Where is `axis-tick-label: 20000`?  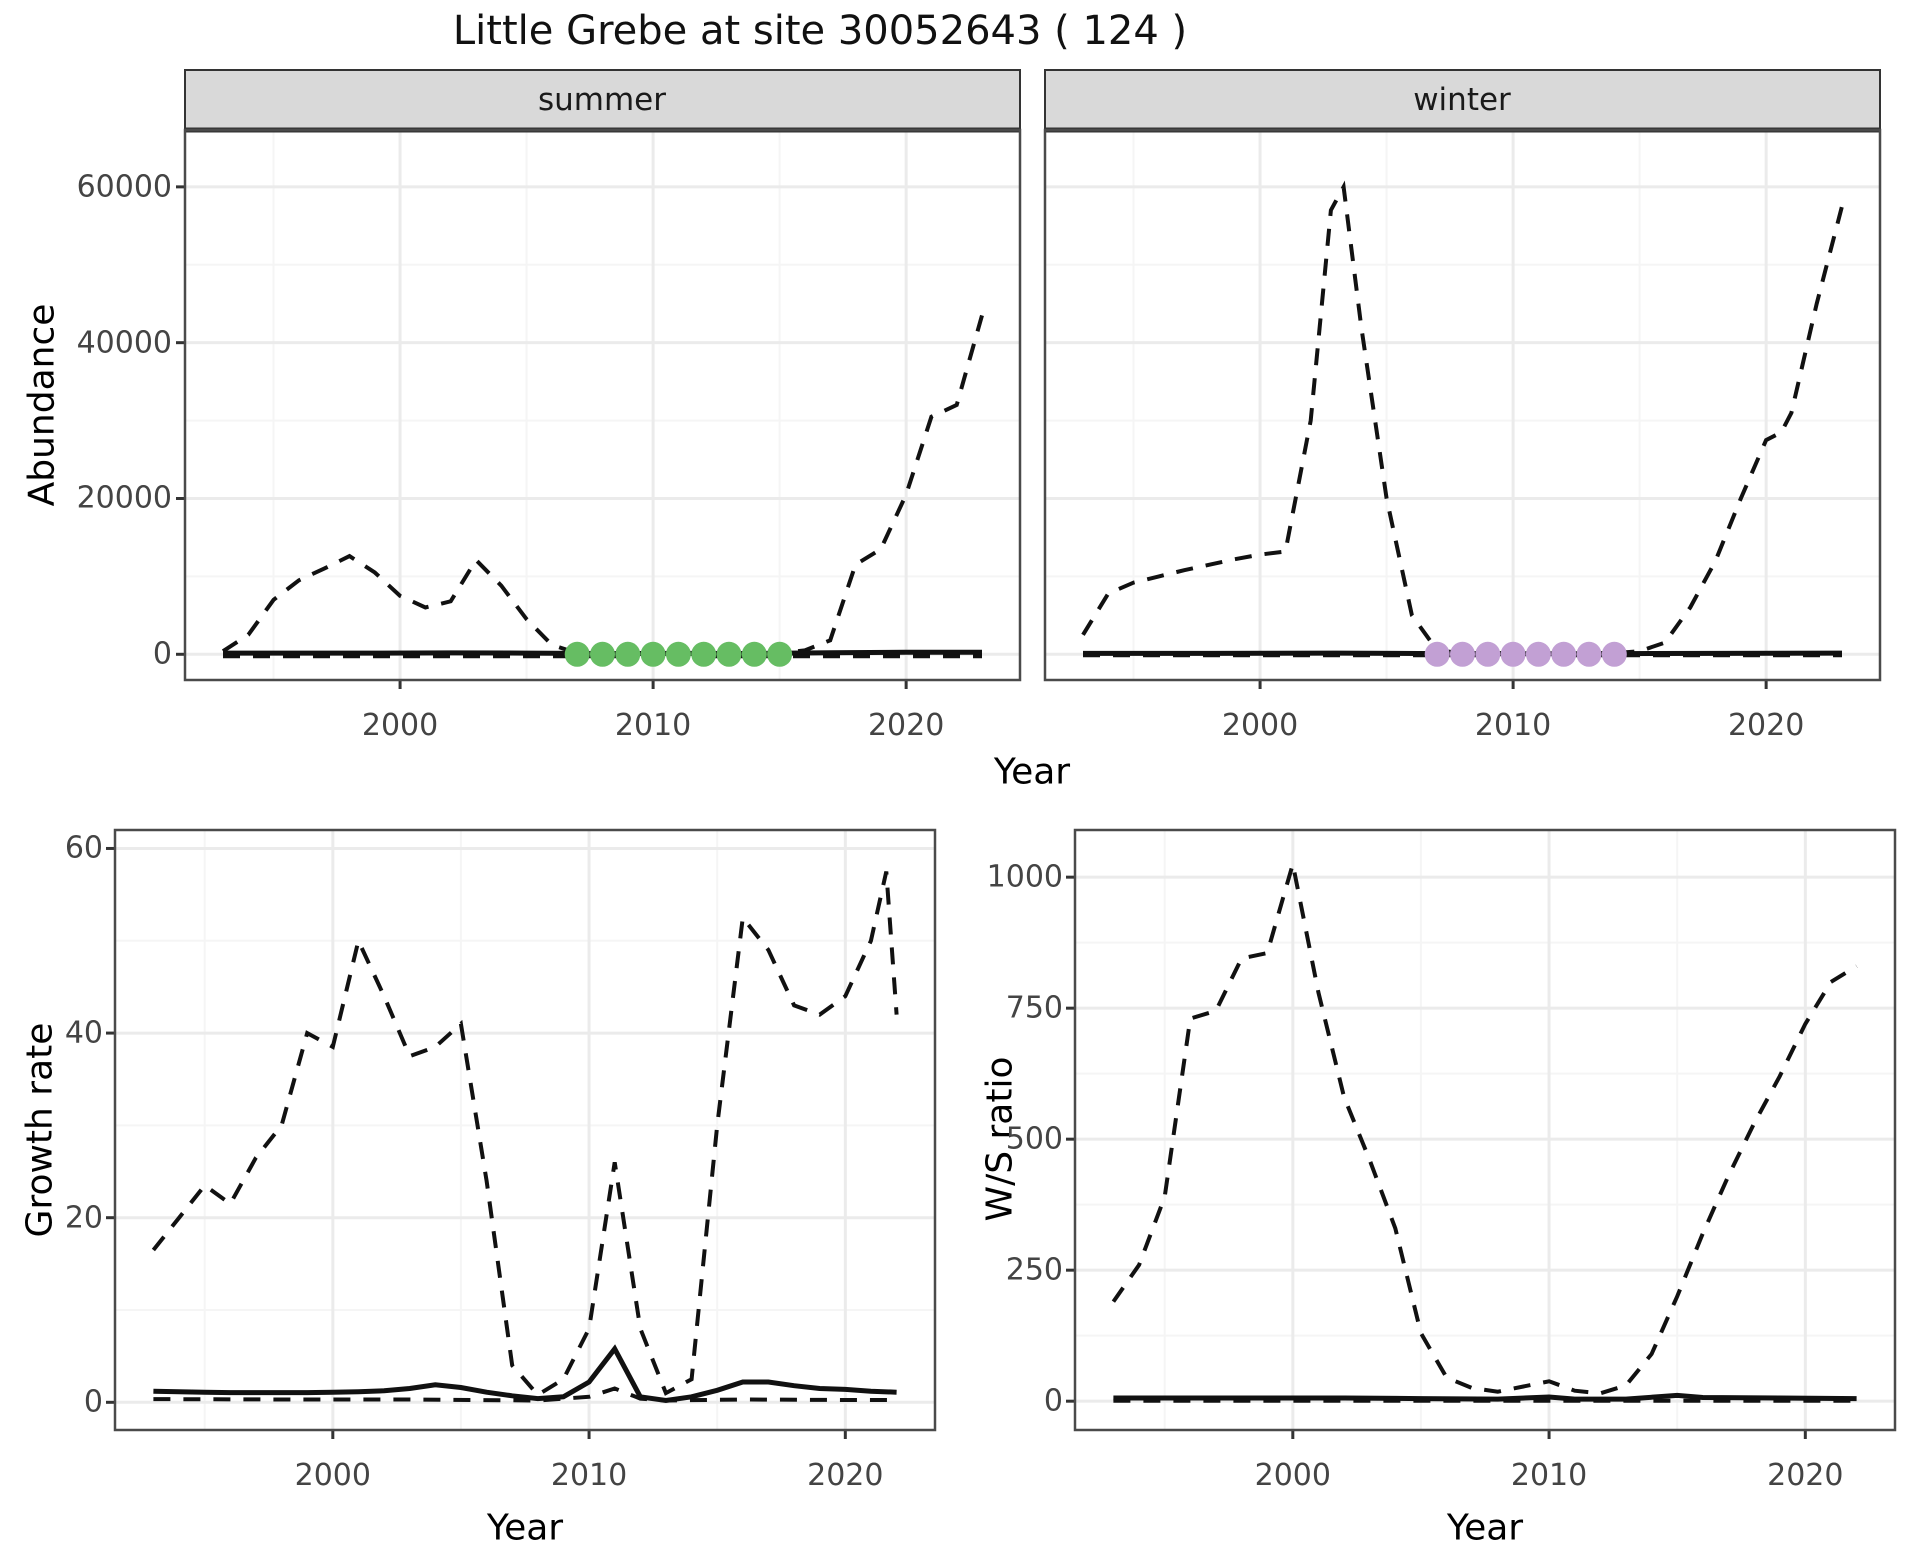 axis-tick-label: 20000 is located at coordinates (124, 498).